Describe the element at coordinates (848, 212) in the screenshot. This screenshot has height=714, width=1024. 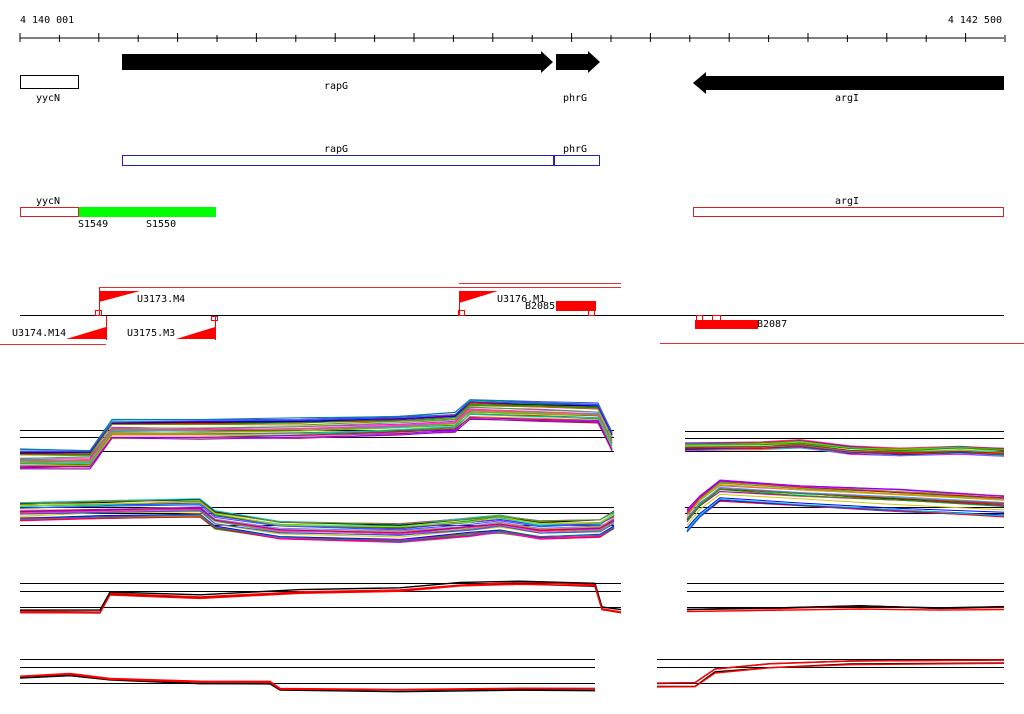
I see `annotation-argI` at that location.